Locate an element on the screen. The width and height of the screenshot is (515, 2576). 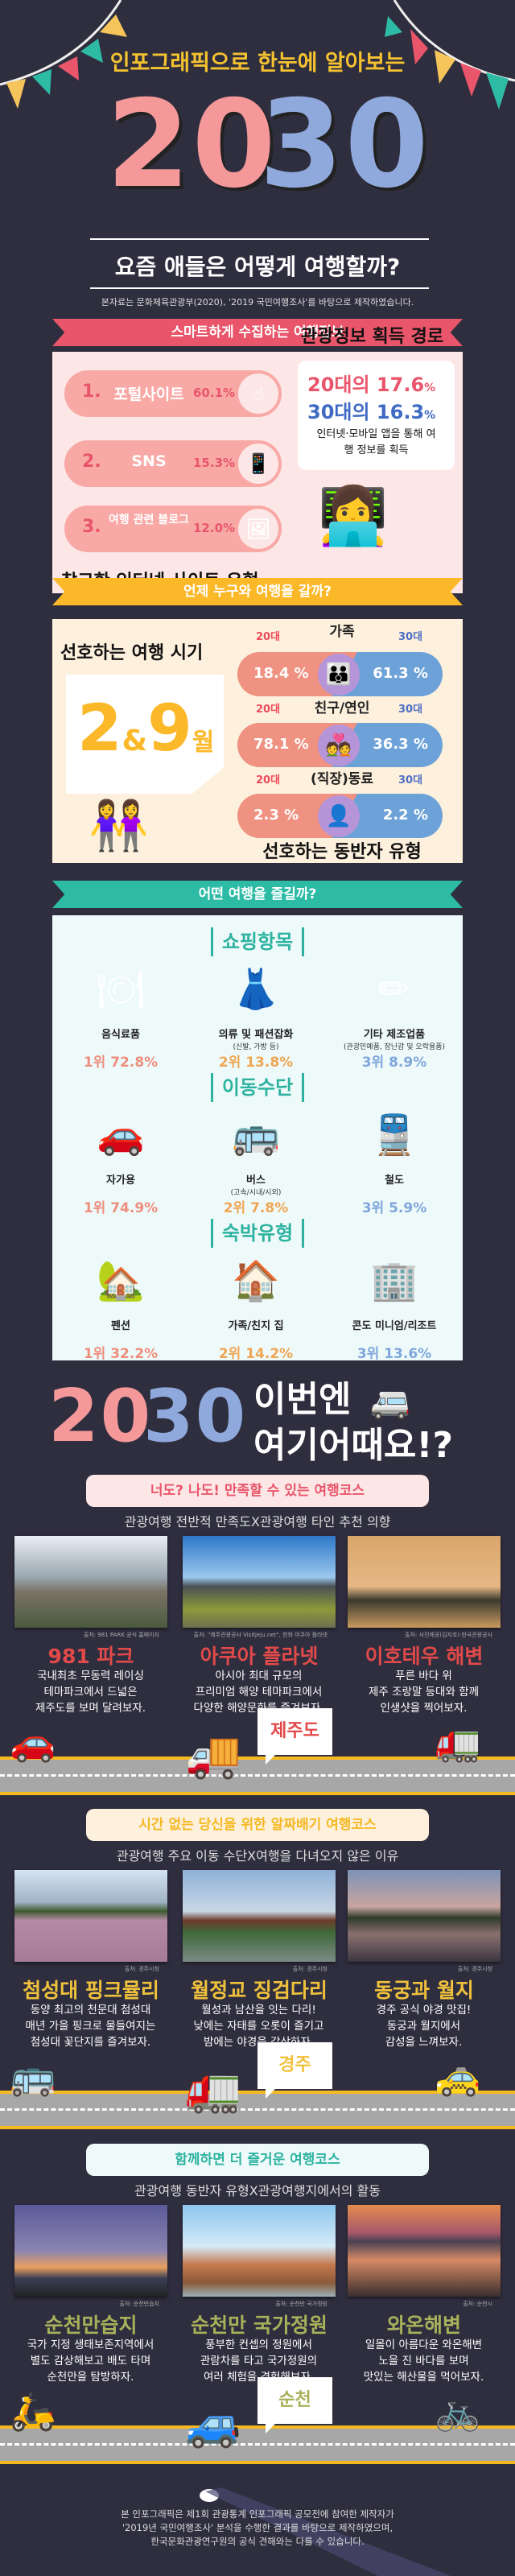
headline-line1: 이번엔 is located at coordinates (302, 1399).